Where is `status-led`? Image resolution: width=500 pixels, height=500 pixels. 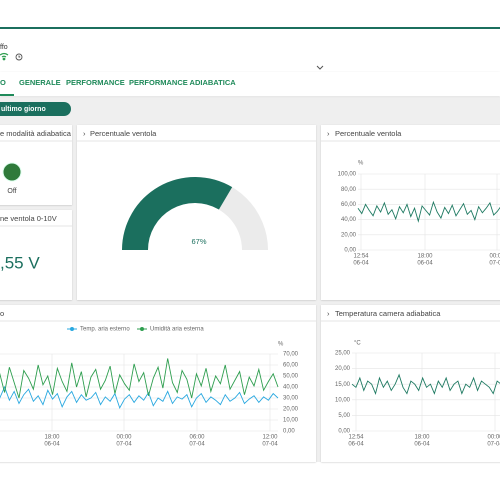 status-led is located at coordinates (12, 172).